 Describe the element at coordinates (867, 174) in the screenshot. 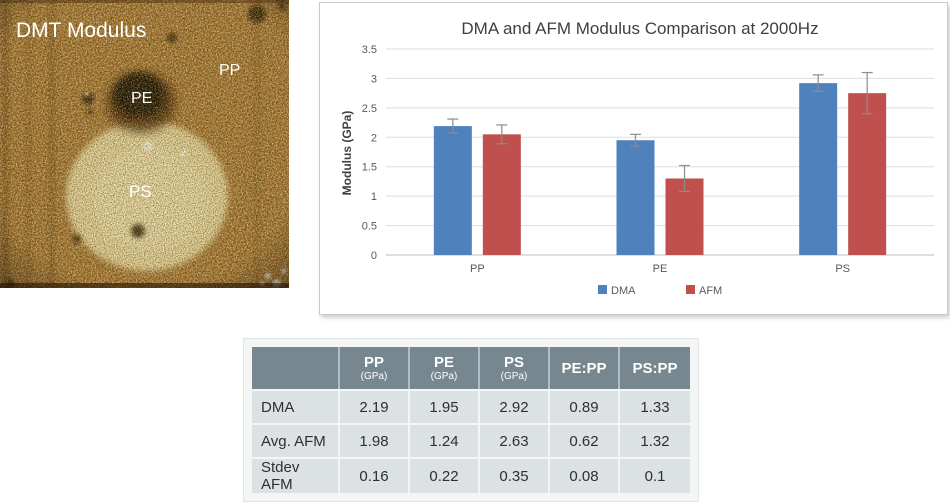

I see `bar-AFM-PS` at that location.